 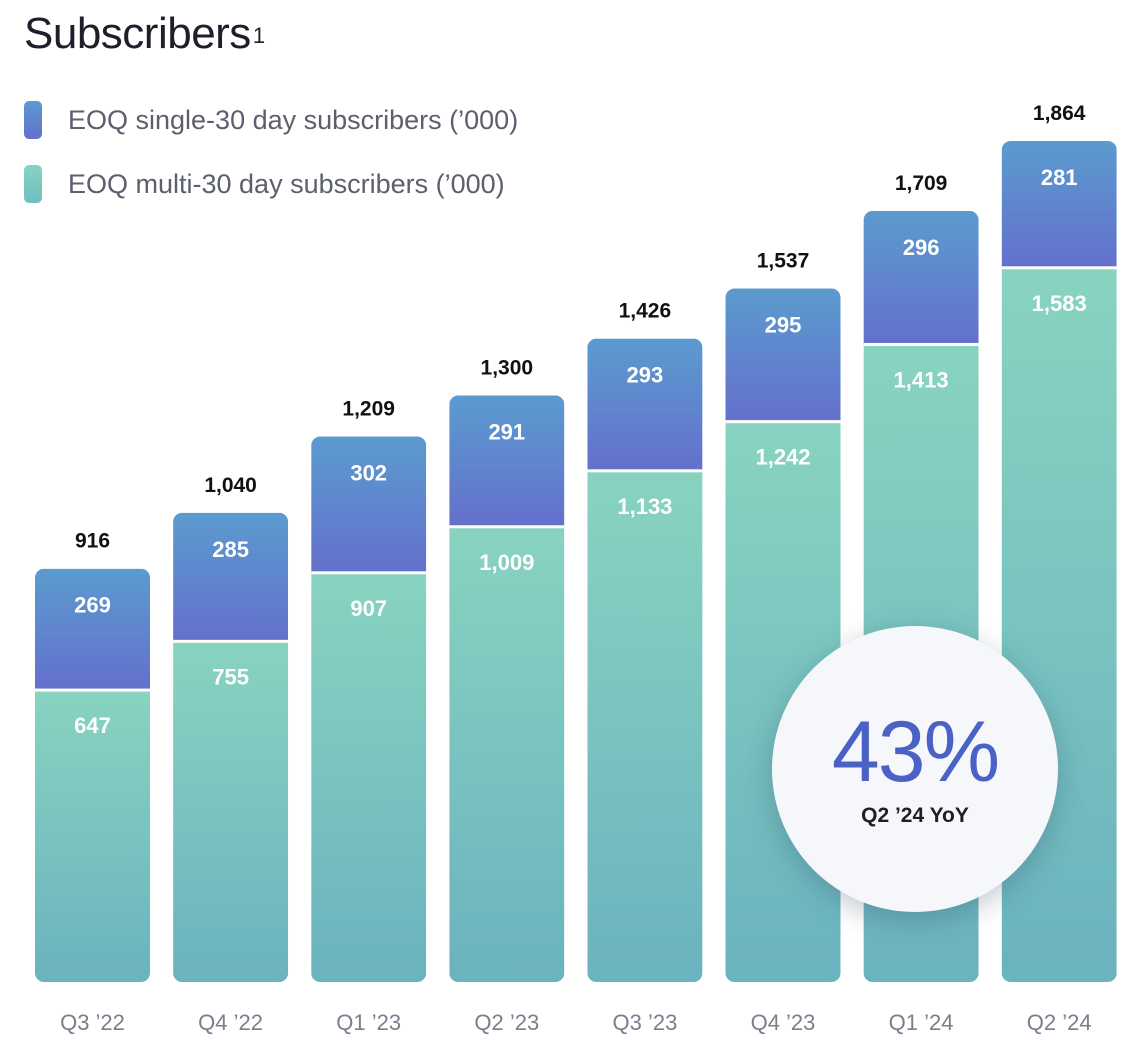 I want to click on single-value-label: 281, so click(x=1059, y=177).